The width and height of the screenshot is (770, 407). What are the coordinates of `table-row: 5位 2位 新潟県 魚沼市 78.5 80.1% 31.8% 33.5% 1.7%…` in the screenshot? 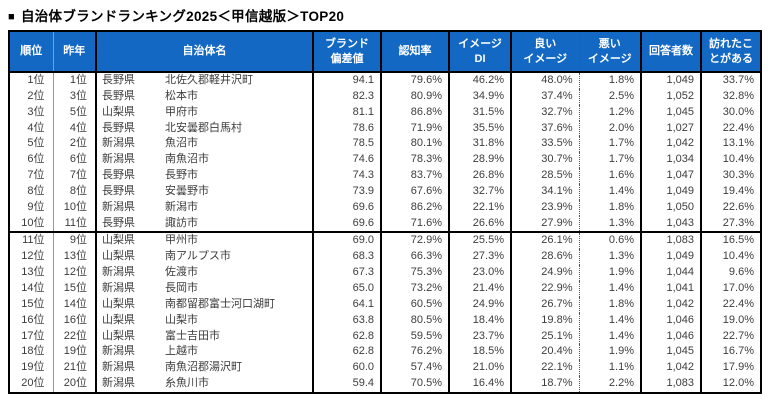 It's located at (385, 144).